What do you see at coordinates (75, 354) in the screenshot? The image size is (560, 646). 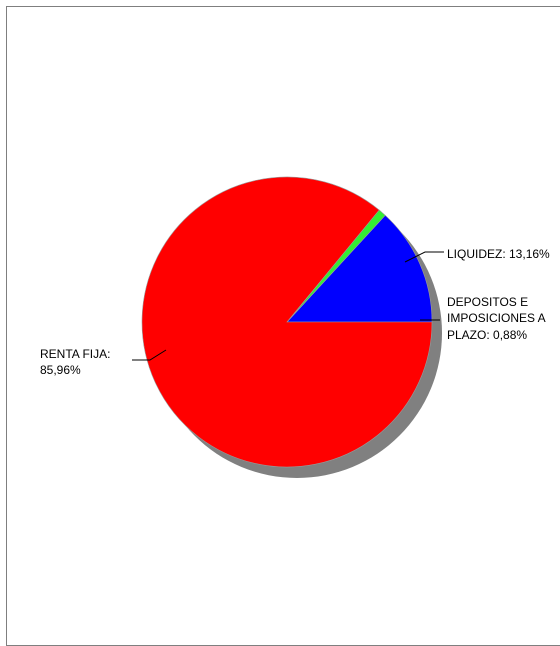 I see `label-renta-fija-line1: RENTA FIJA:` at bounding box center [75, 354].